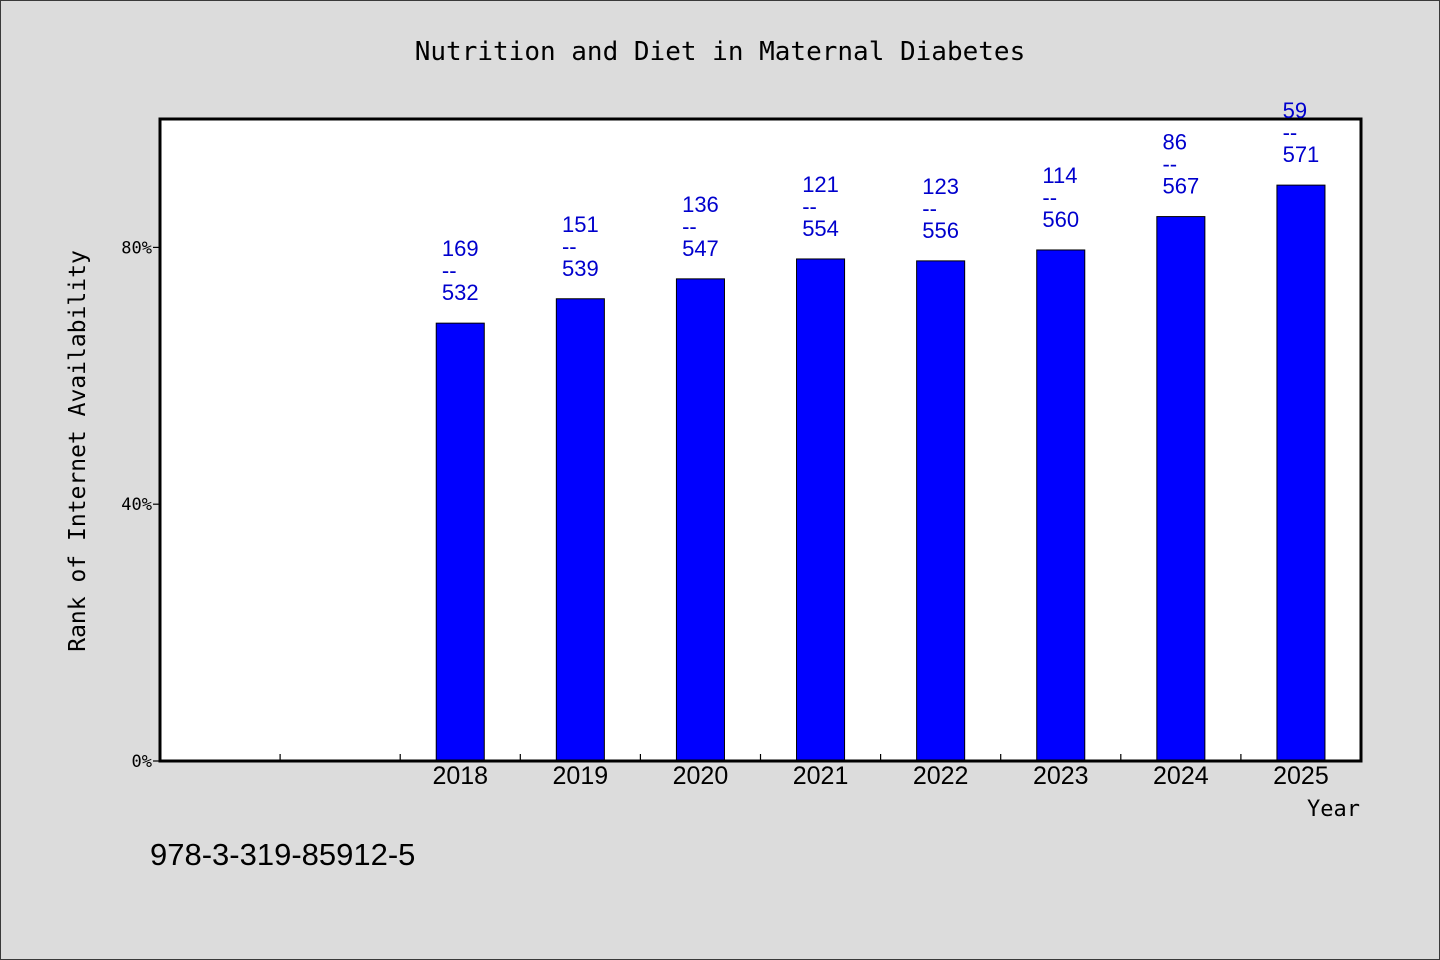 The image size is (1440, 960). What do you see at coordinates (1061, 505) in the screenshot?
I see `bar-2023` at bounding box center [1061, 505].